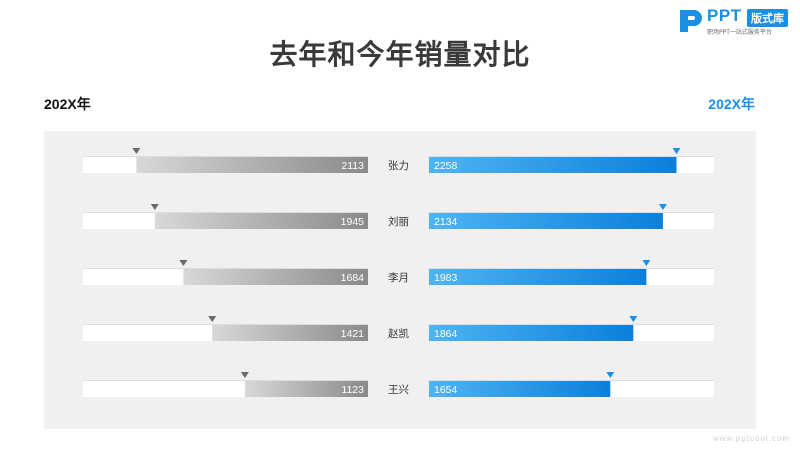 The height and width of the screenshot is (450, 800). Describe the element at coordinates (353, 334) in the screenshot. I see `value-label-left: 1421` at that location.